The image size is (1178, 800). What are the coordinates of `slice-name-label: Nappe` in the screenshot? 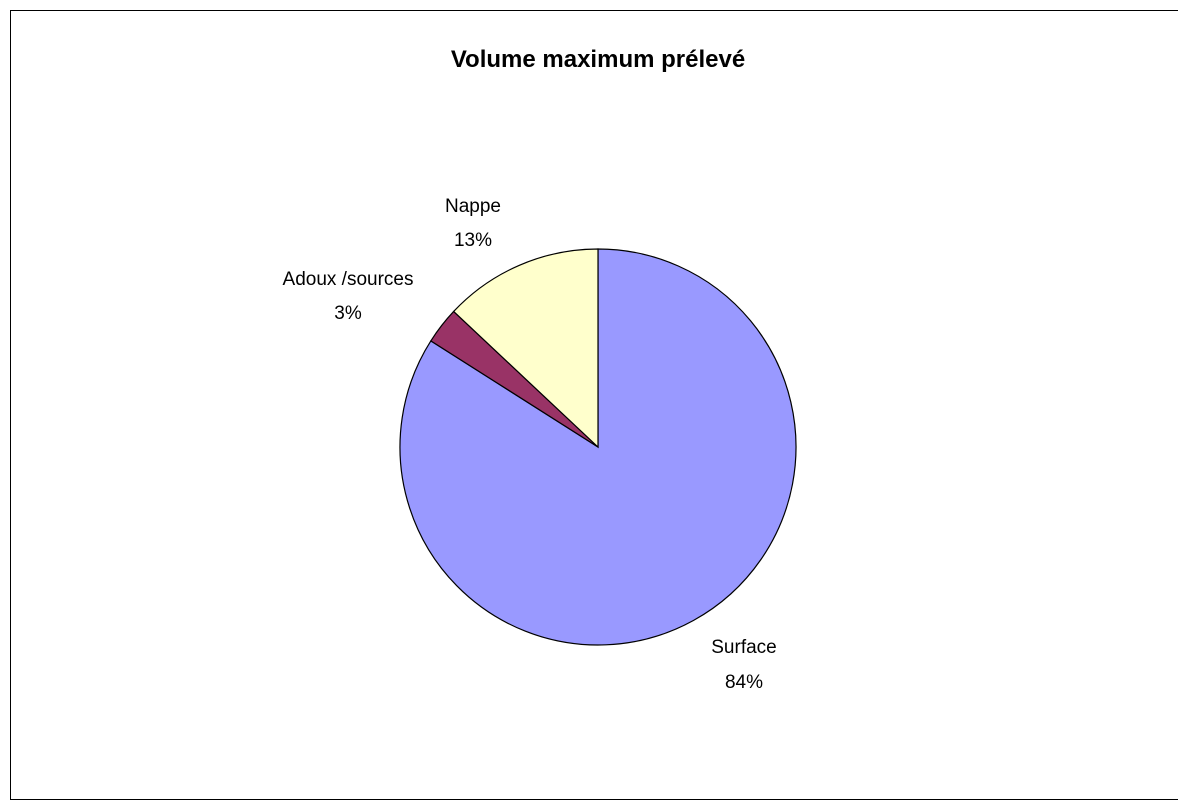 It's located at (473, 206).